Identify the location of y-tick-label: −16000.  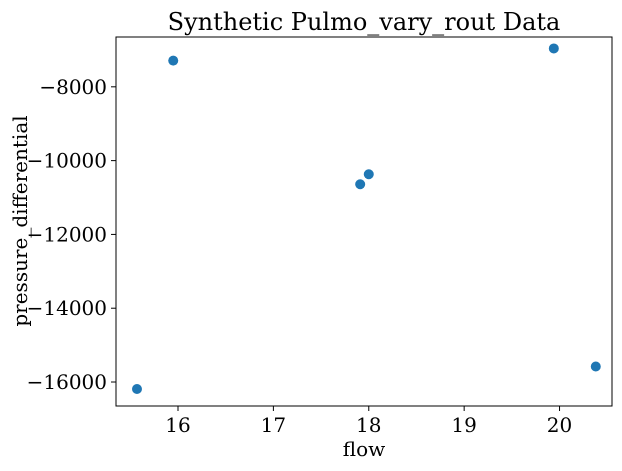
(67, 382).